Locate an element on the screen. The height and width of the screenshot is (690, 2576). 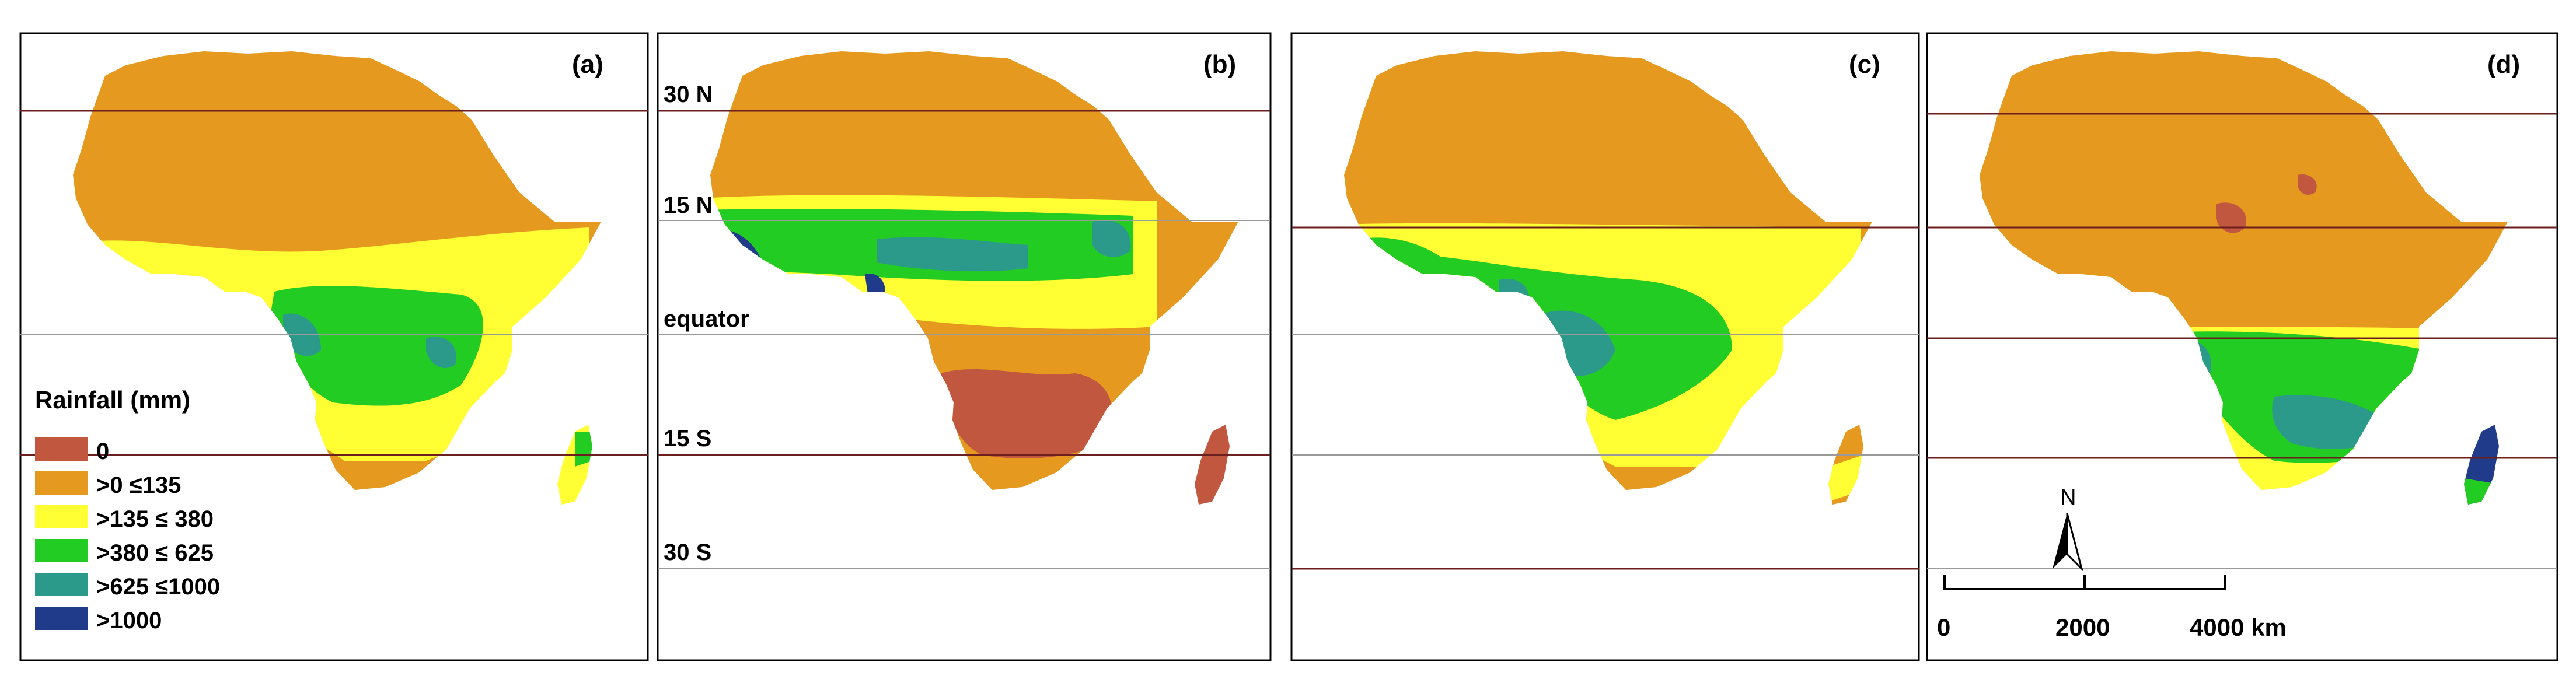
zero-rain-south is located at coordinates (1026, 414).